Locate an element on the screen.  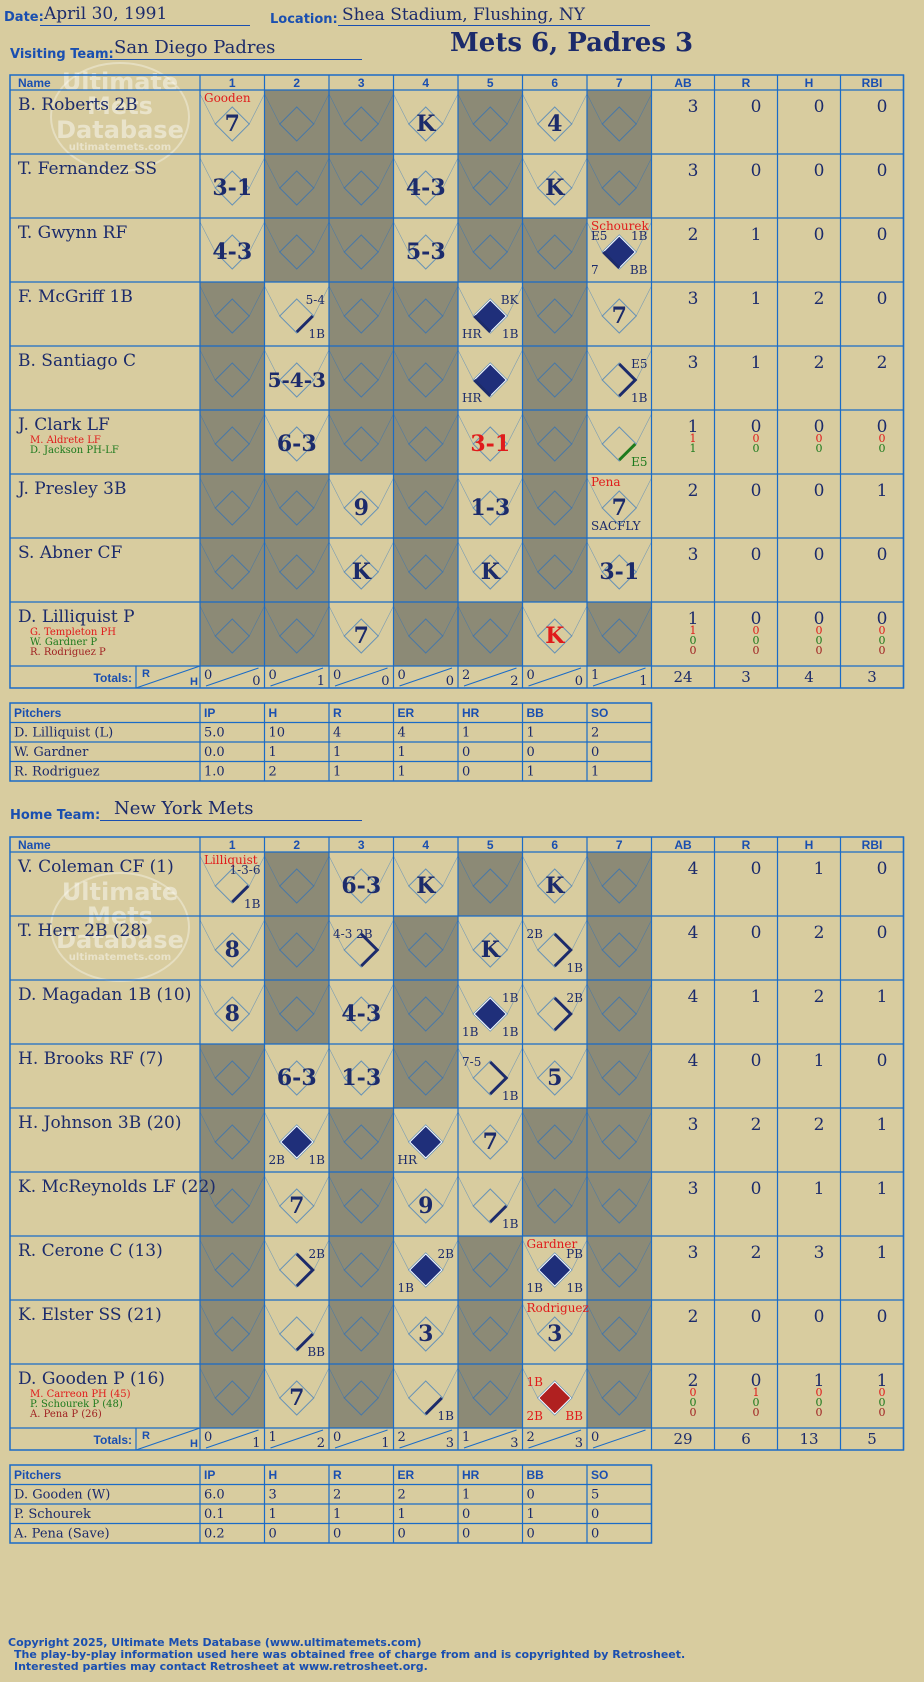
home-pitching-header: ER is located at coordinates (406, 1475).